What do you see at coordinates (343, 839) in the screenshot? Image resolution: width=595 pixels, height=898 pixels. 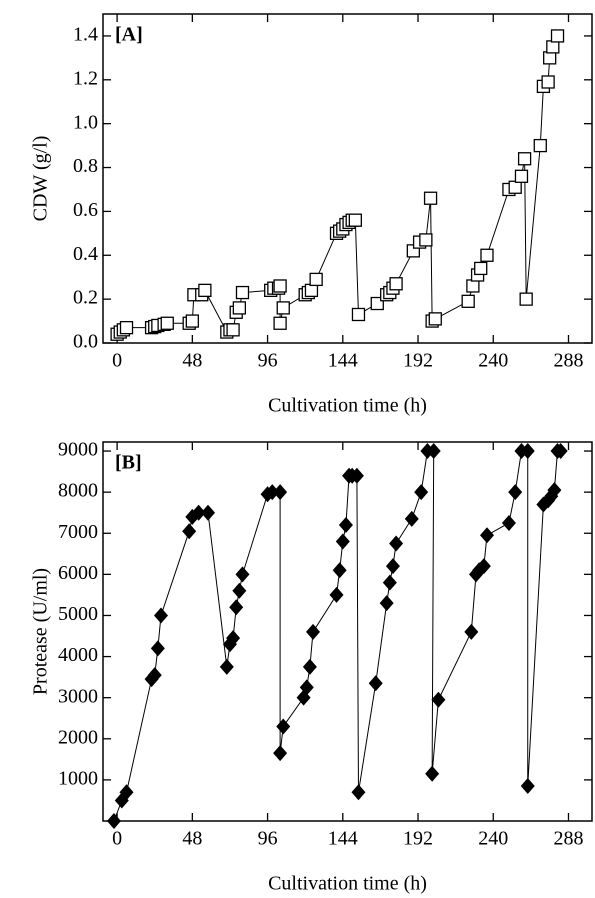 I see `x-tick-label: 144` at bounding box center [343, 839].